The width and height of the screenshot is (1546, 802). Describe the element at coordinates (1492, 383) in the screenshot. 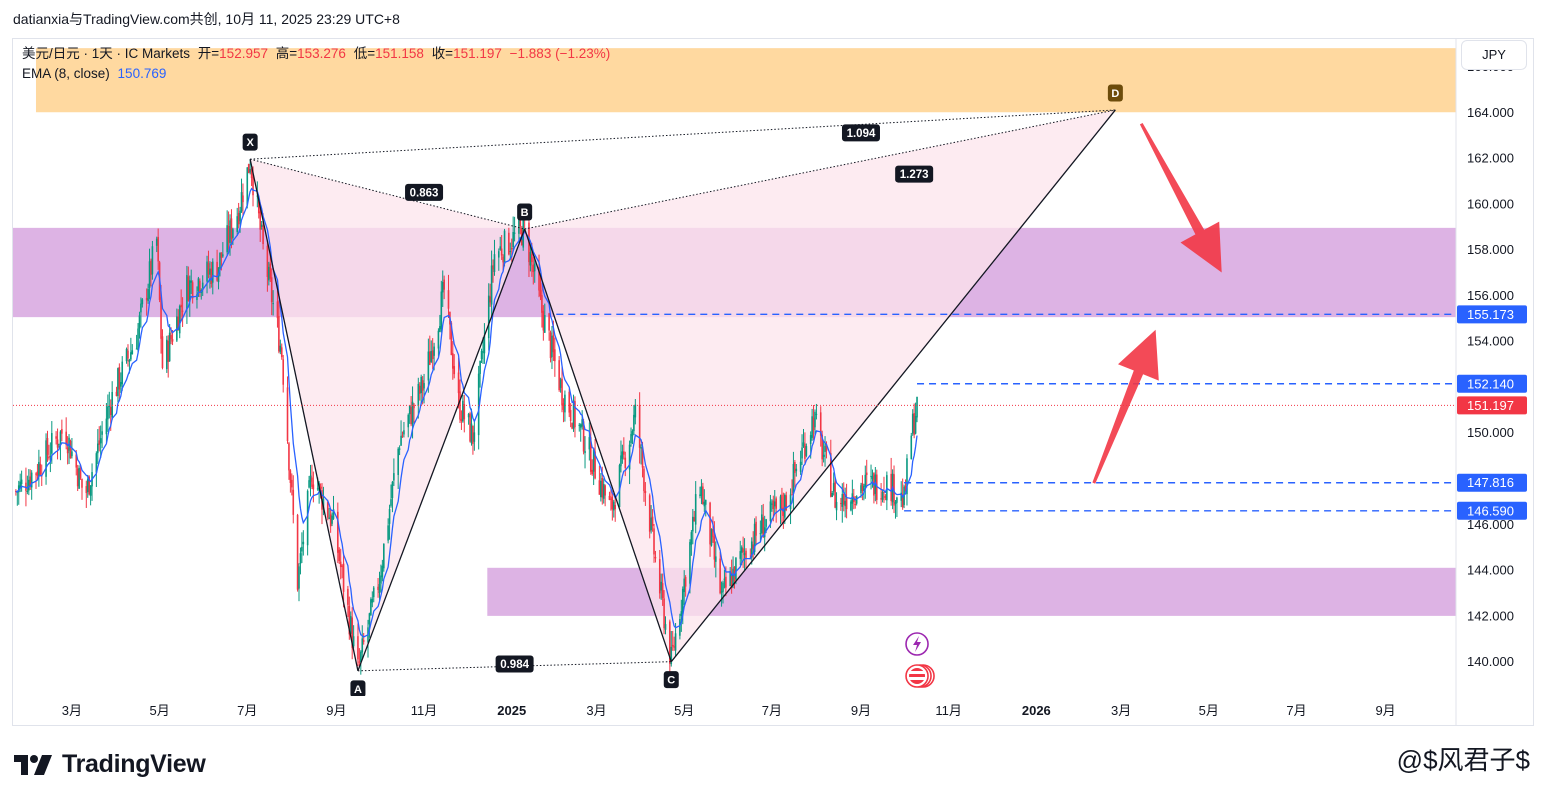

I see `price-label-badge` at that location.